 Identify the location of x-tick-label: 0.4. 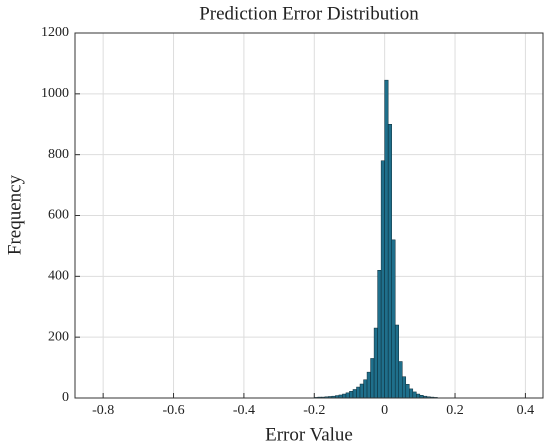
(526, 410).